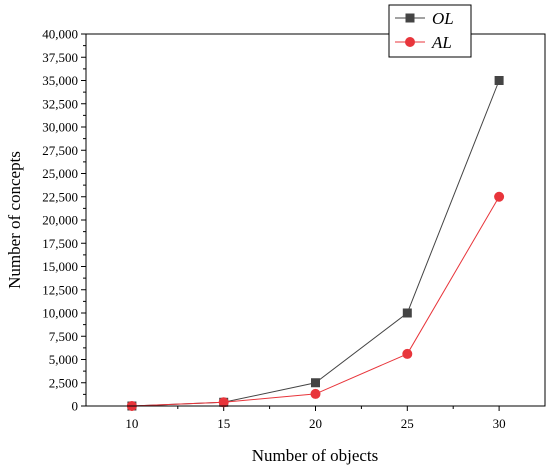  What do you see at coordinates (131, 423) in the screenshot?
I see `x-tick-label: 10` at bounding box center [131, 423].